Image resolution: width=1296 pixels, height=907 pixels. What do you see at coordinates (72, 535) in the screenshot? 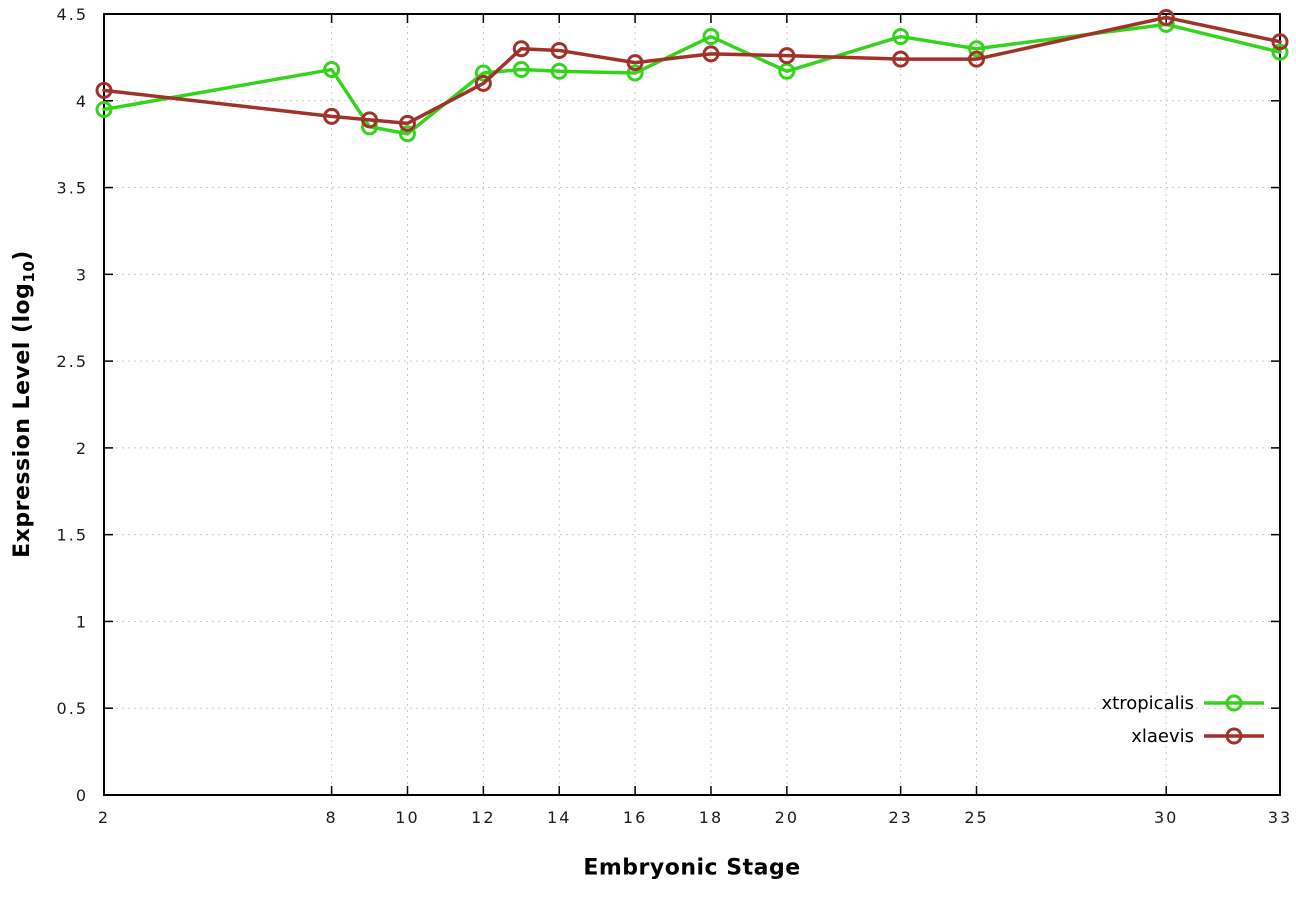
I see `y-tick-label: 1.5` at bounding box center [72, 535].